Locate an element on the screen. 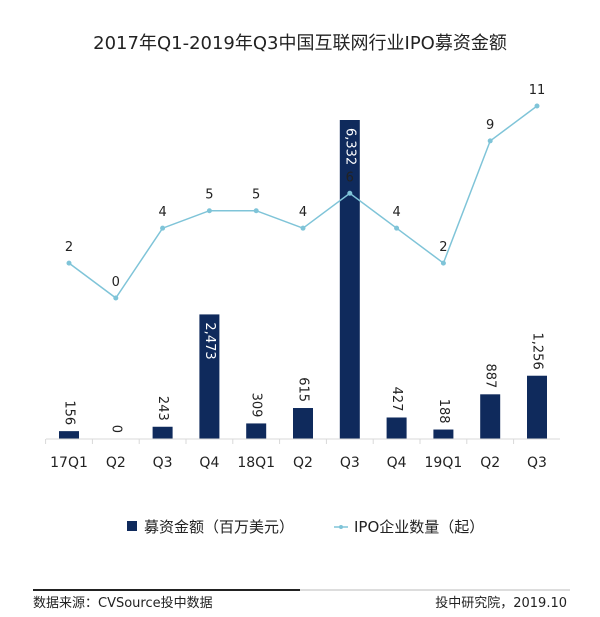  line-data-label: 9 is located at coordinates (490, 125).